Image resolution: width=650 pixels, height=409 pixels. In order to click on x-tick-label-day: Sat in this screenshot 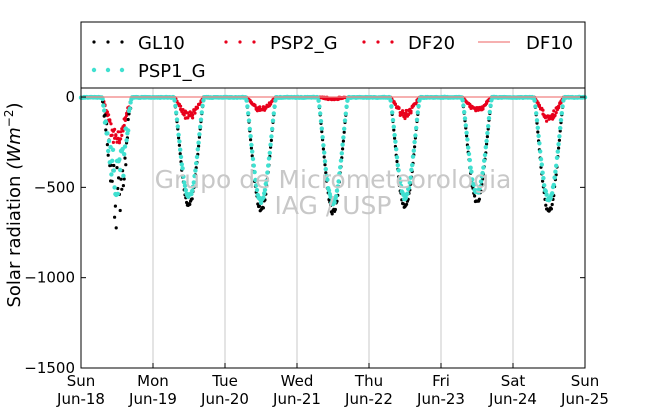, I will do `click(513, 381)`.